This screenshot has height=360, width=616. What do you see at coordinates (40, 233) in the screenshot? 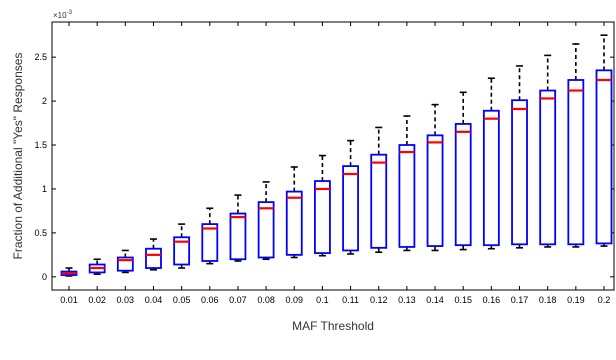
I see `y-tick-label: 0.5` at bounding box center [40, 233].